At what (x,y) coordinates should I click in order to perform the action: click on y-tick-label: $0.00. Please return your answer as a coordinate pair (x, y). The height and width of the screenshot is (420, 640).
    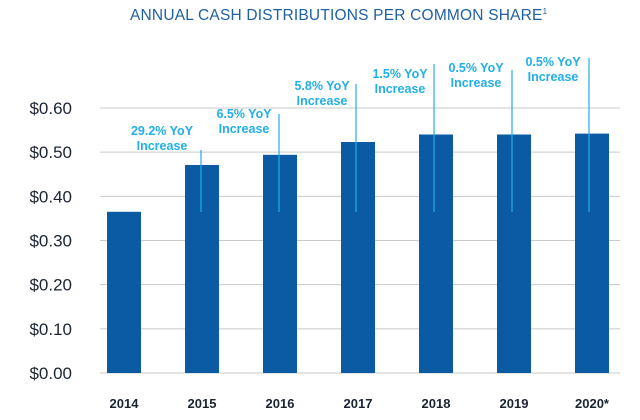
    Looking at the image, I should click on (50, 373).